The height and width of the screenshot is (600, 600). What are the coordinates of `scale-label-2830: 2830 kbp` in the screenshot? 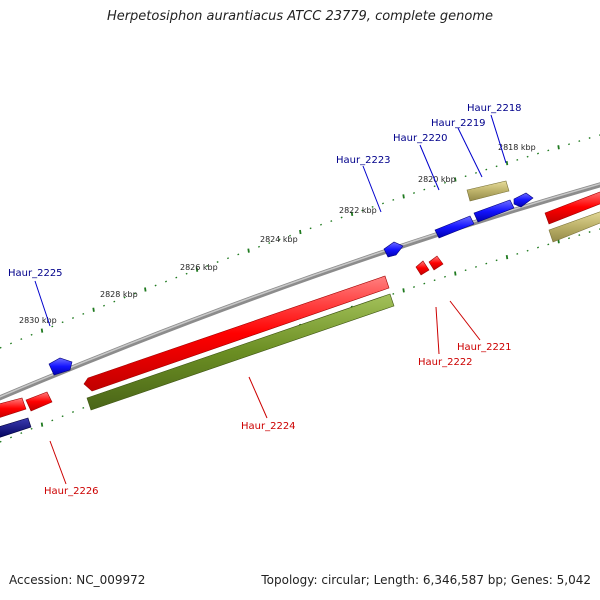 It's located at (38, 320).